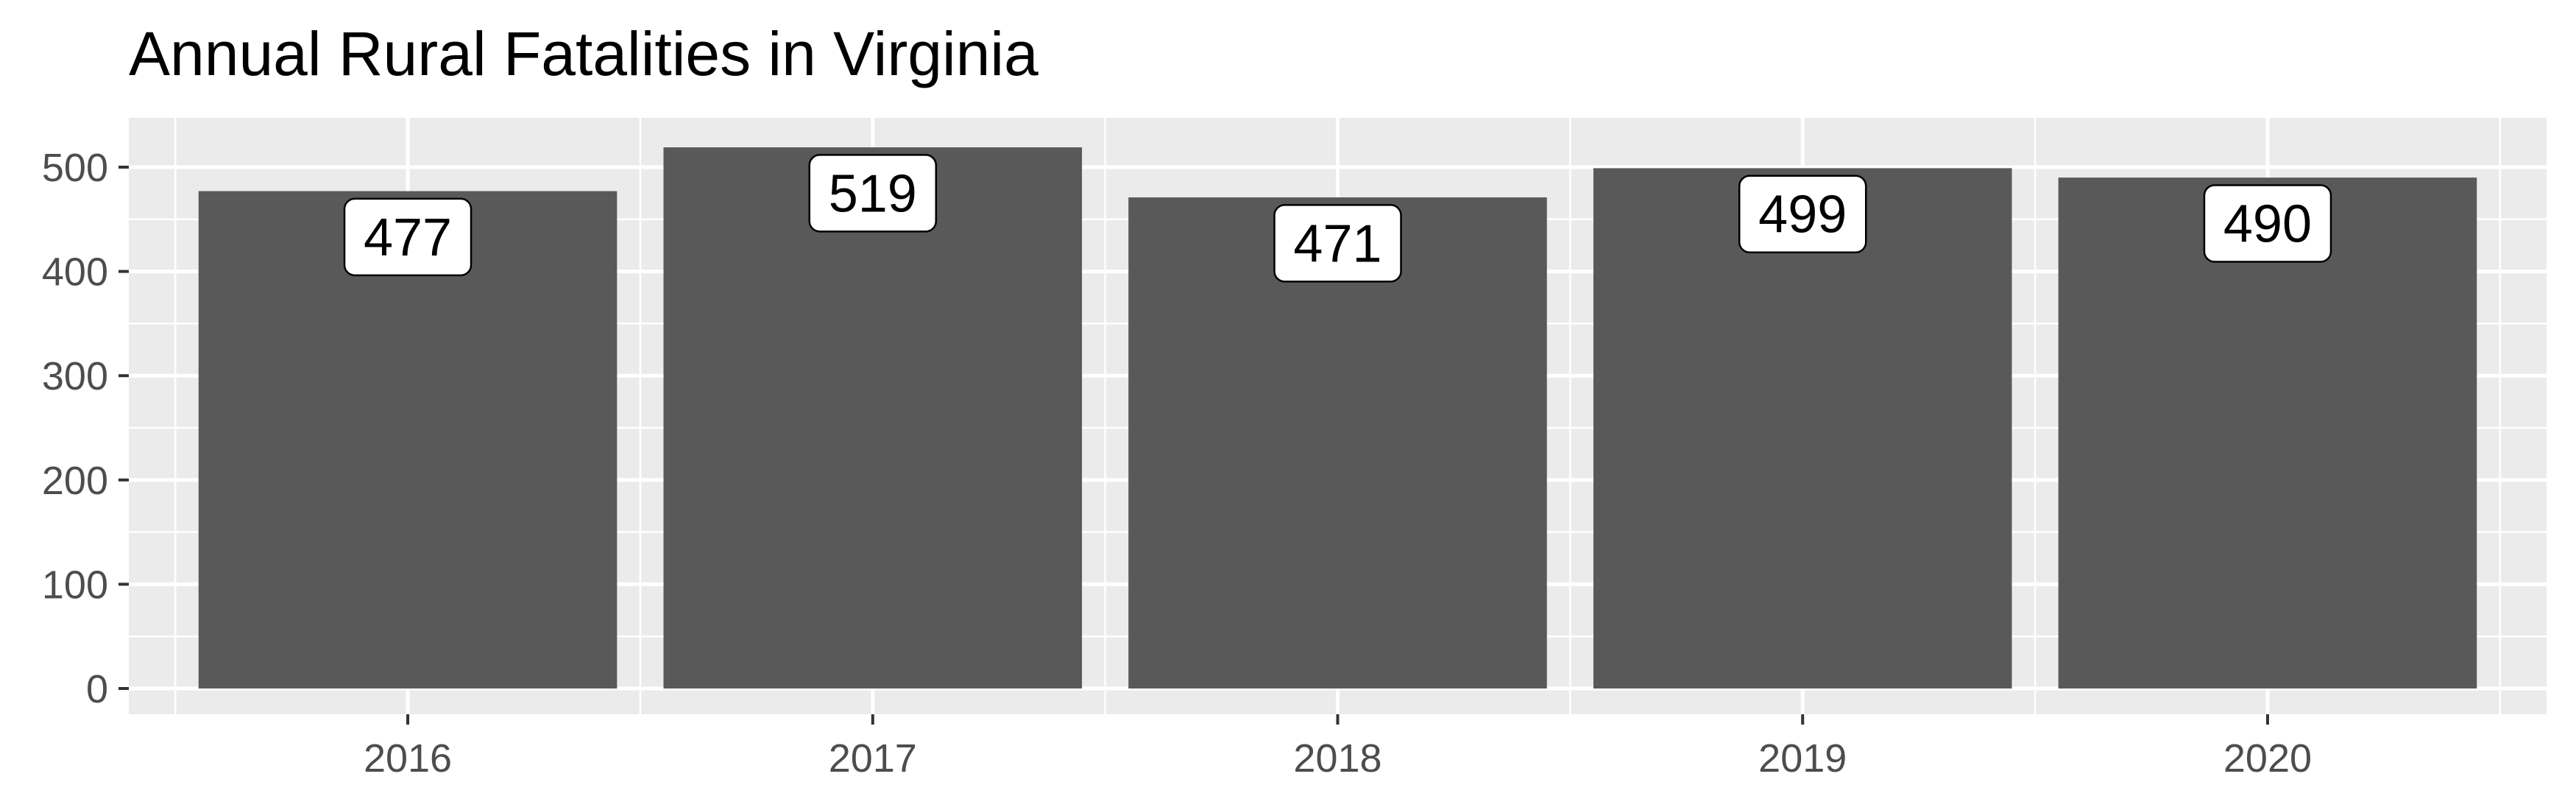 This screenshot has height=810, width=2576. What do you see at coordinates (75, 481) in the screenshot?
I see `y-tick-label: 200` at bounding box center [75, 481].